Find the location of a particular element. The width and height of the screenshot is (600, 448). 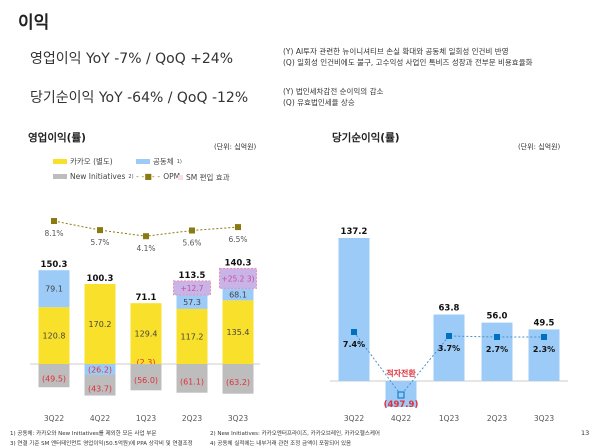

label-affiliates: 68.1 is located at coordinates (238, 294).